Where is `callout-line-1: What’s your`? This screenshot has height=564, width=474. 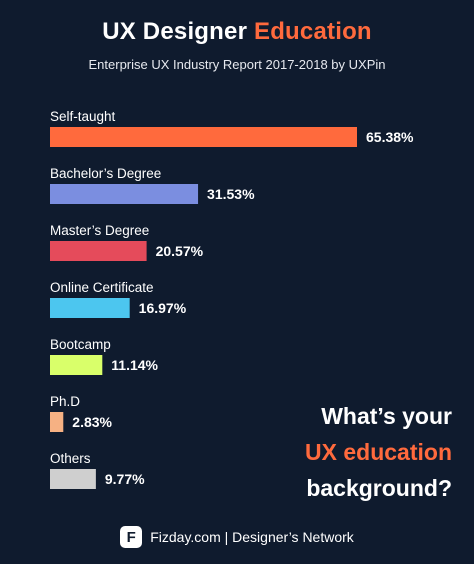 callout-line-1: What’s your is located at coordinates (386, 416).